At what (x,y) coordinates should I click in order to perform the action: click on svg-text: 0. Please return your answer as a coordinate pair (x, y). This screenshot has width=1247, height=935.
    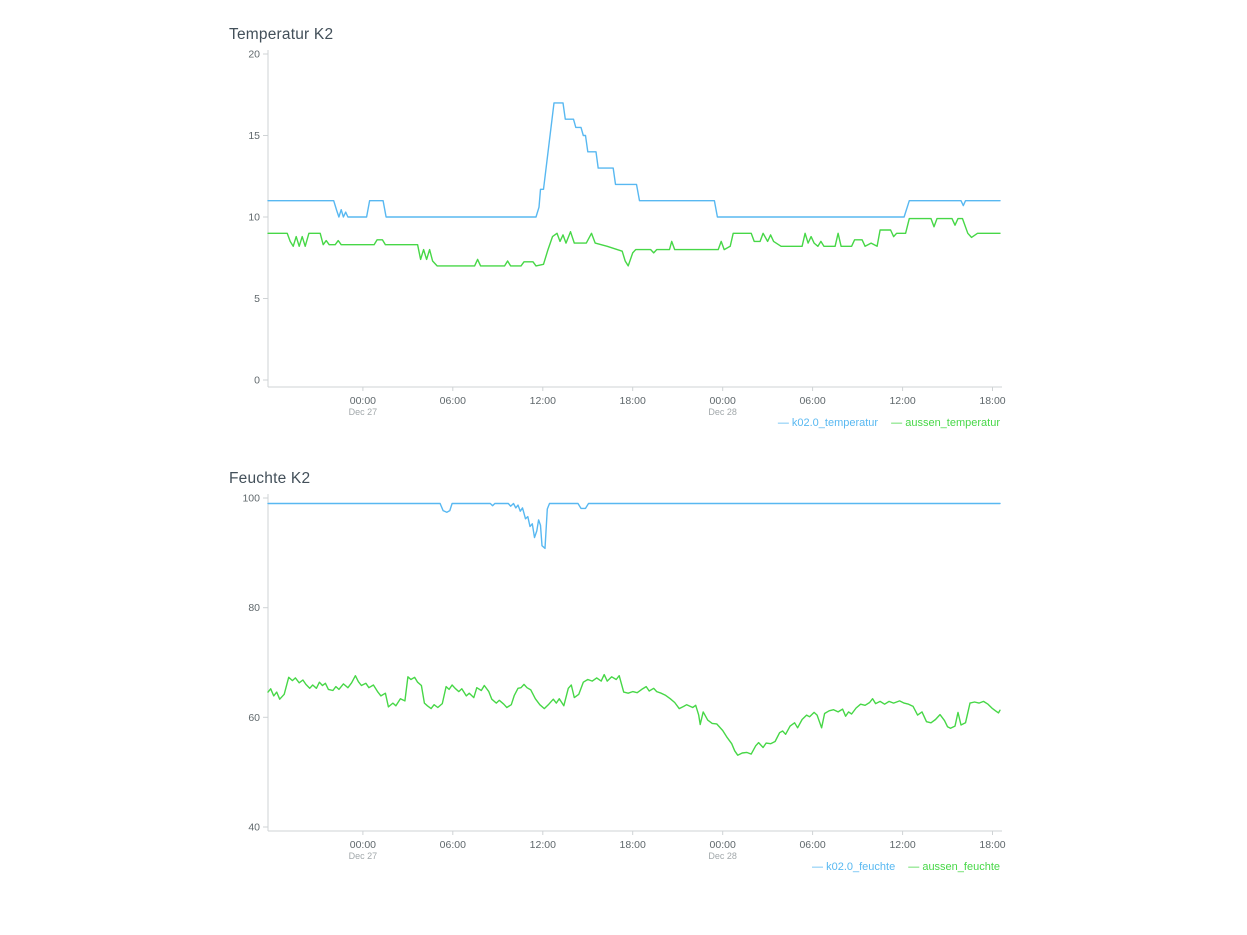
    Looking at the image, I should click on (257, 381).